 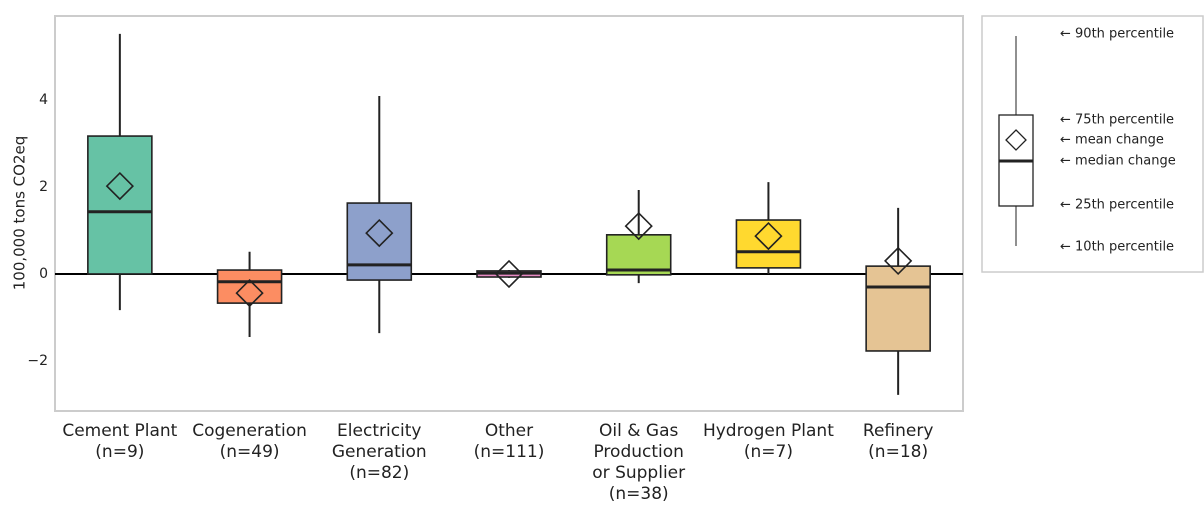 I want to click on legend-label: ← 75th percentile, so click(x=1117, y=120).